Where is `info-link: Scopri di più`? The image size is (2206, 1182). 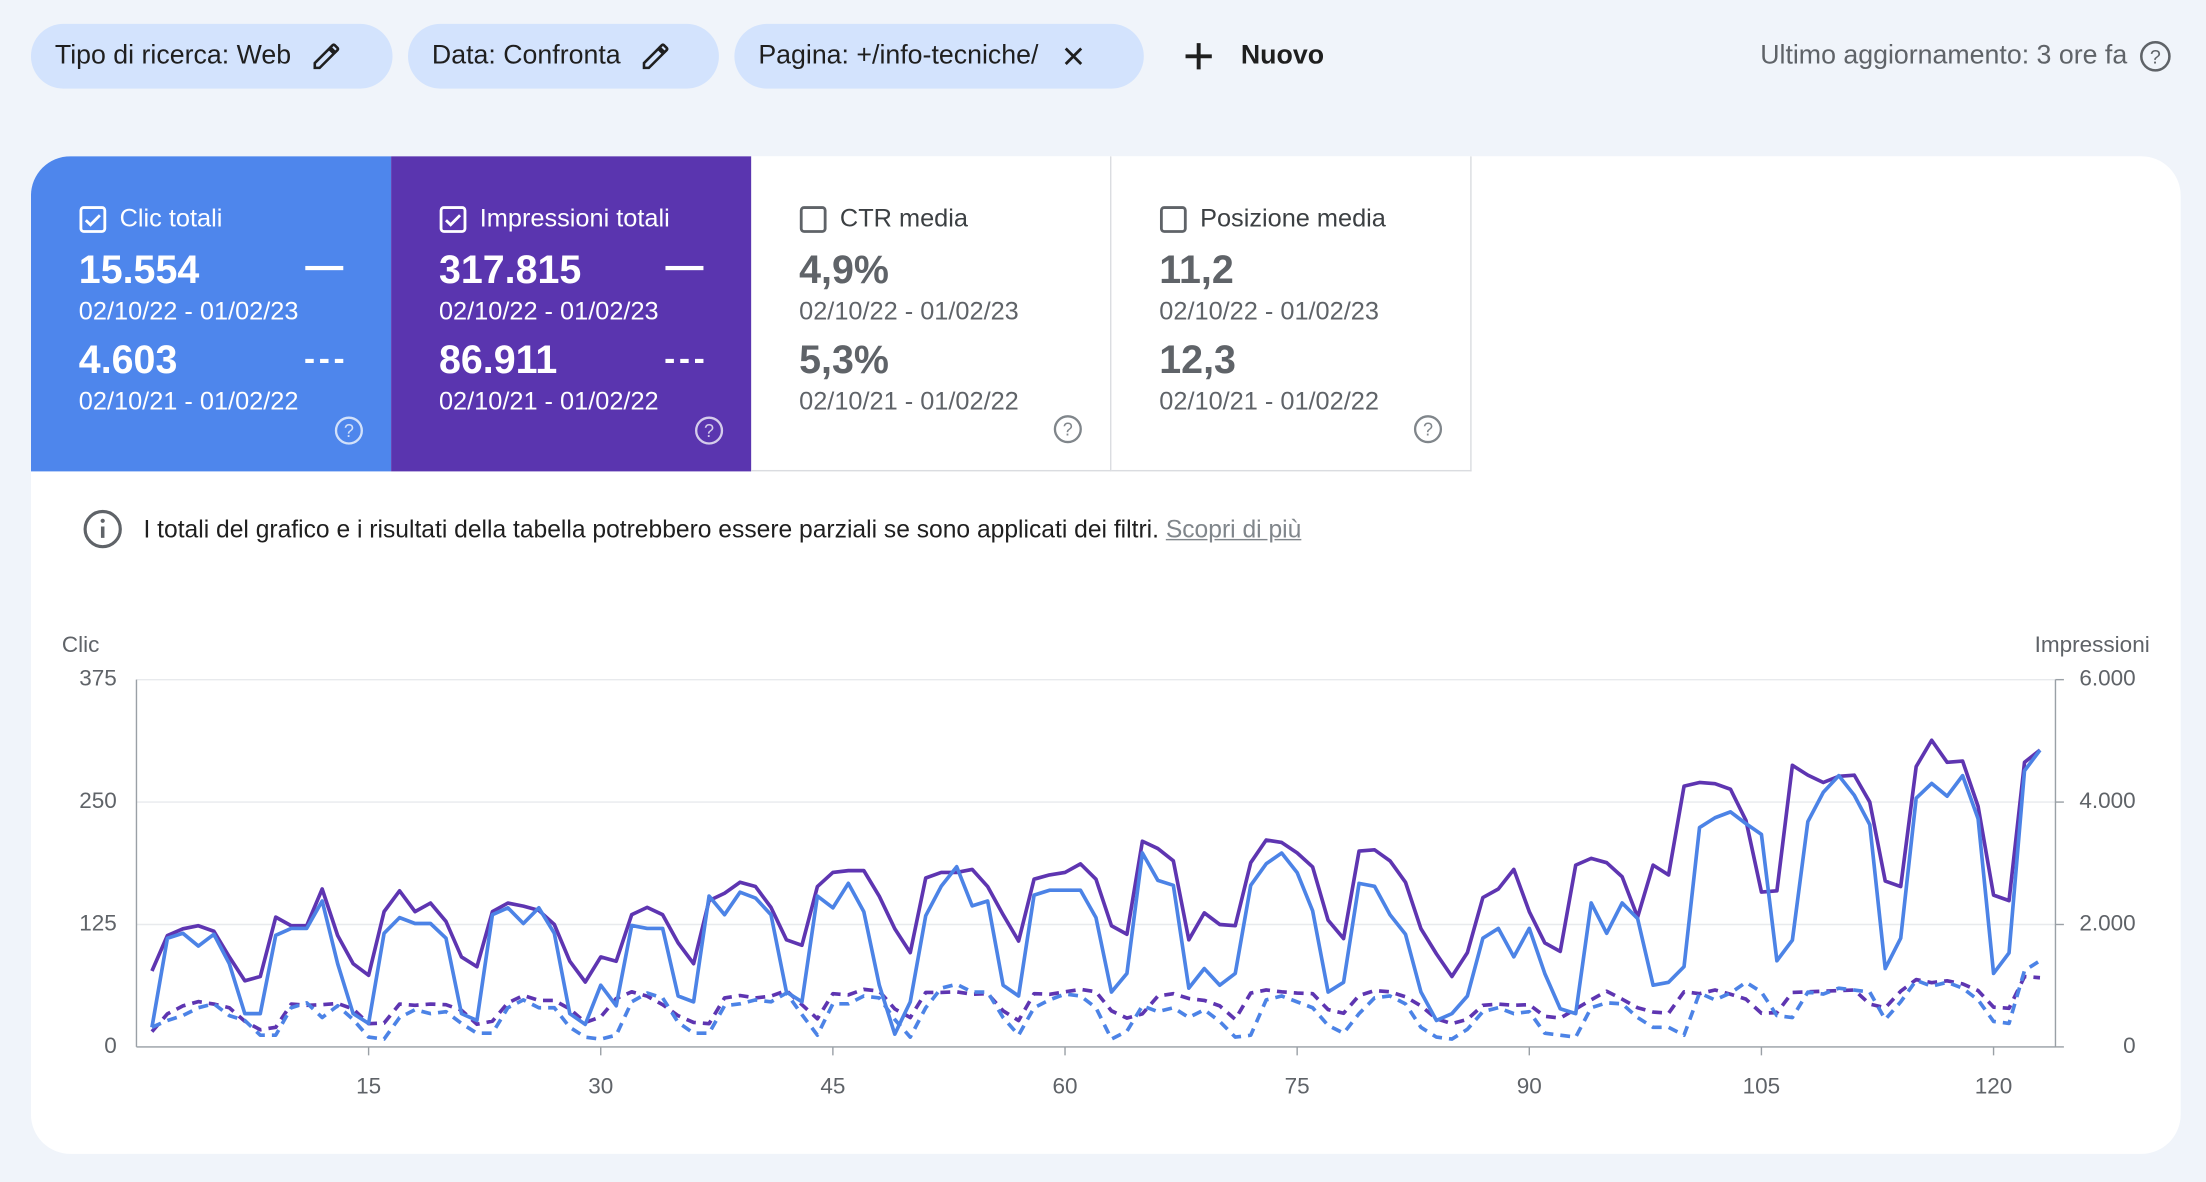
info-link: Scopri di più is located at coordinates (1233, 528).